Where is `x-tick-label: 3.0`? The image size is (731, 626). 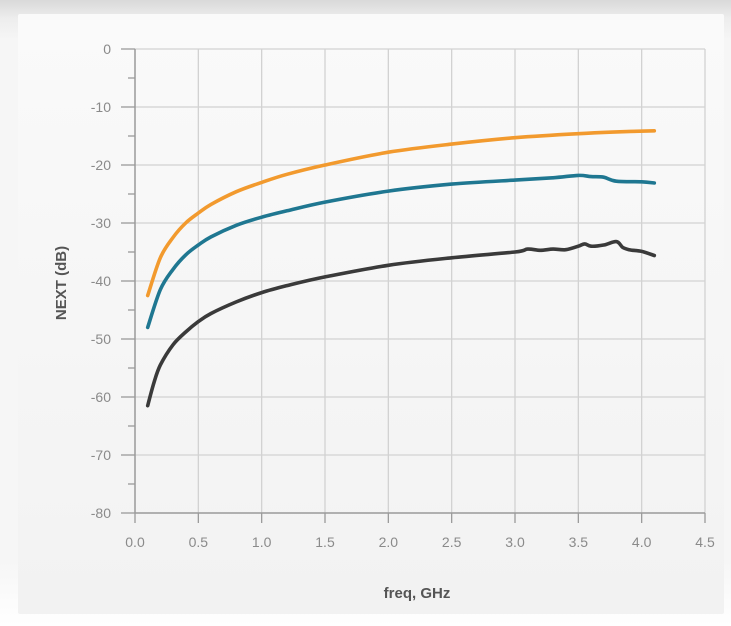 x-tick-label: 3.0 is located at coordinates (515, 542).